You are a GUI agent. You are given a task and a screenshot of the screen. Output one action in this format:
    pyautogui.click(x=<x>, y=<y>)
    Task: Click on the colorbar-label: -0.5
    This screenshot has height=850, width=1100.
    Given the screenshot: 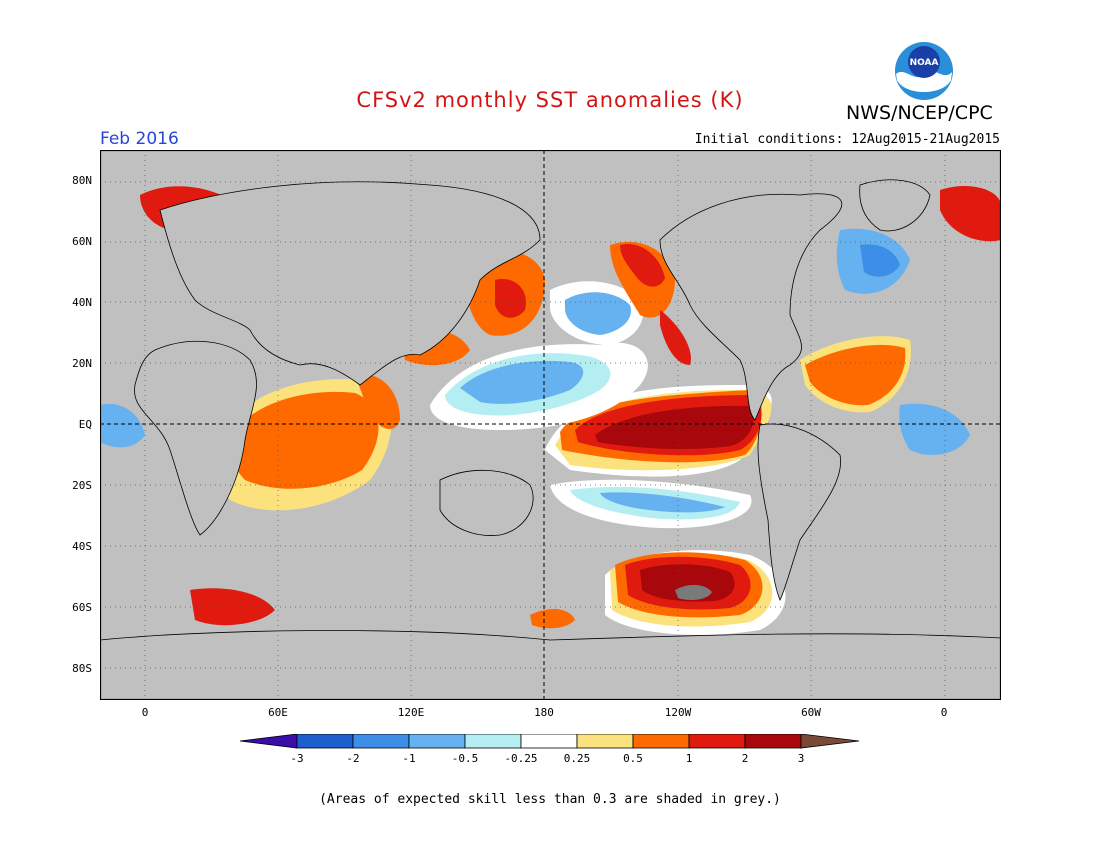 What is the action you would take?
    pyautogui.click(x=465, y=758)
    